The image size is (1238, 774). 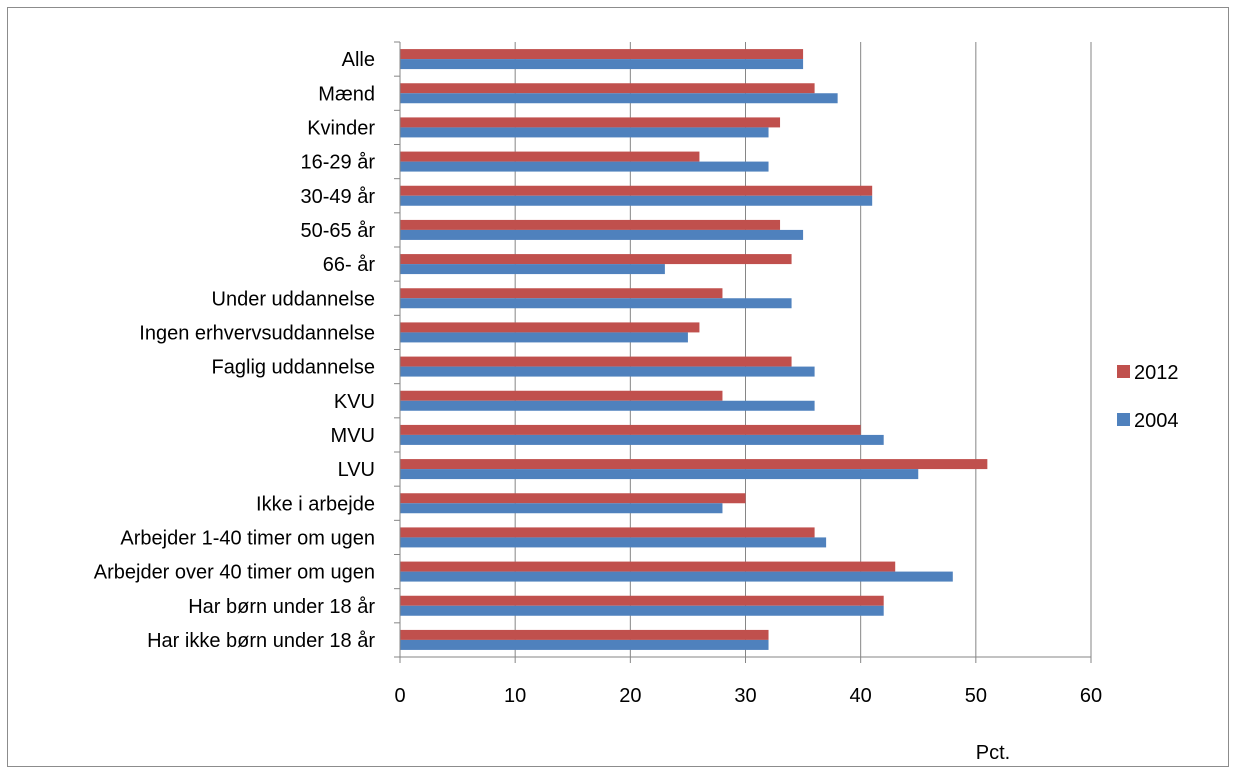 What do you see at coordinates (993, 753) in the screenshot?
I see `x-axis-unit-label: Pct.` at bounding box center [993, 753].